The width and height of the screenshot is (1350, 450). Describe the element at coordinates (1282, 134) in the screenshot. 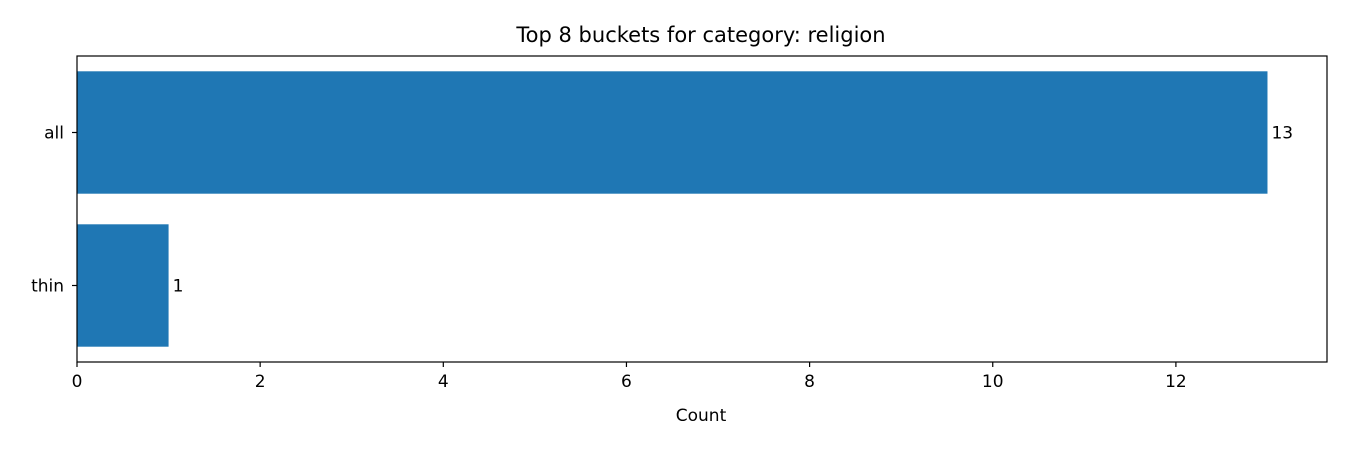

I see `data-label-all: 13` at that location.